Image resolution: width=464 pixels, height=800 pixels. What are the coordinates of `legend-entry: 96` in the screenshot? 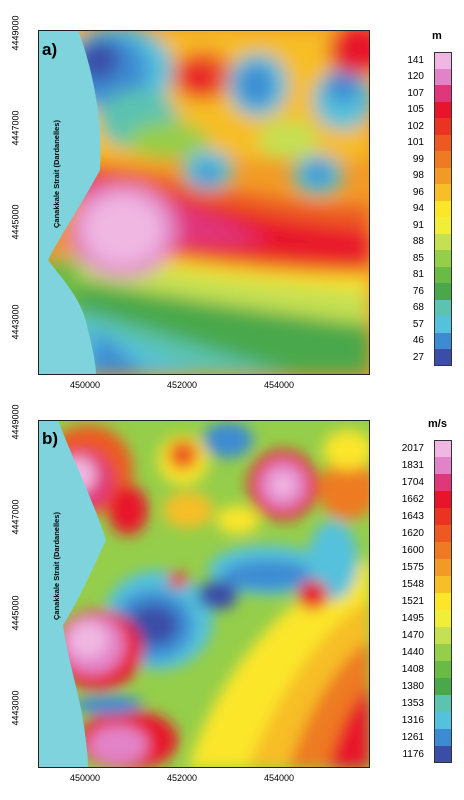 It's located at (417, 192).